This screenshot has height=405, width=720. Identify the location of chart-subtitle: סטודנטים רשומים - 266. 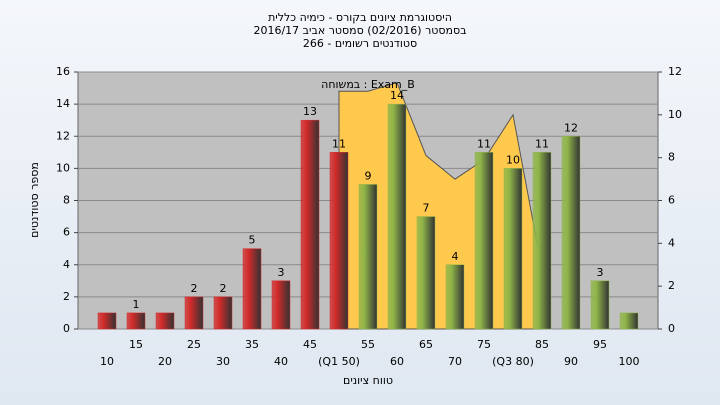
(360, 43).